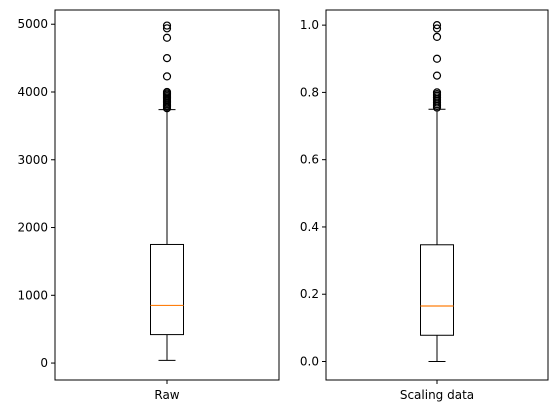 The height and width of the screenshot is (413, 560). Describe the element at coordinates (309, 25) in the screenshot. I see `y-tick-label-scaling: 1.0` at that location.